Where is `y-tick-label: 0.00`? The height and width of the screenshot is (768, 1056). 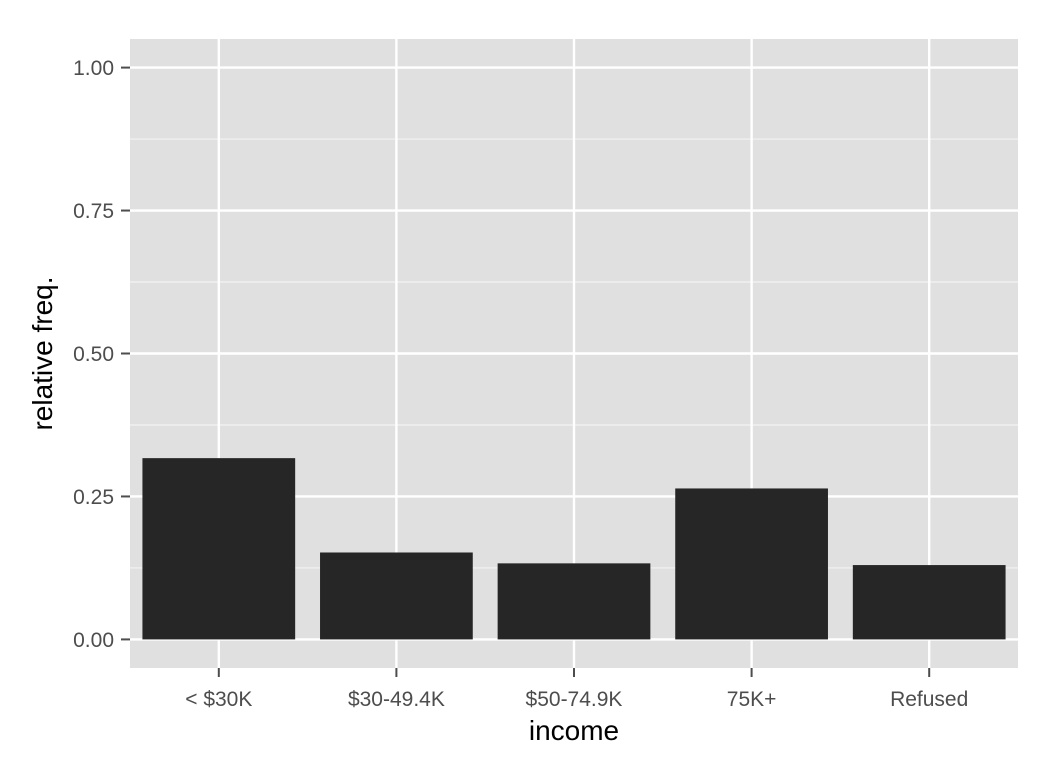 y-tick-label: 0.00 is located at coordinates (93, 640).